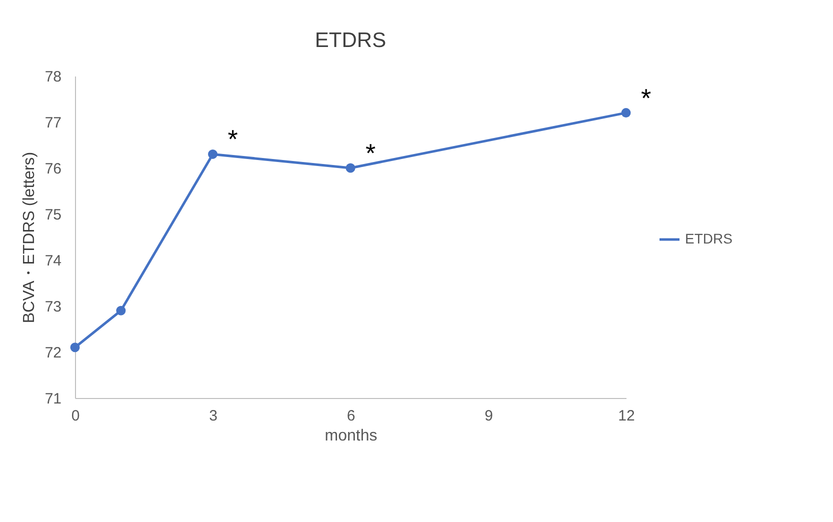 Image resolution: width=833 pixels, height=522 pixels. Describe the element at coordinates (53, 77) in the screenshot. I see `y-tick-label: 78` at that location.